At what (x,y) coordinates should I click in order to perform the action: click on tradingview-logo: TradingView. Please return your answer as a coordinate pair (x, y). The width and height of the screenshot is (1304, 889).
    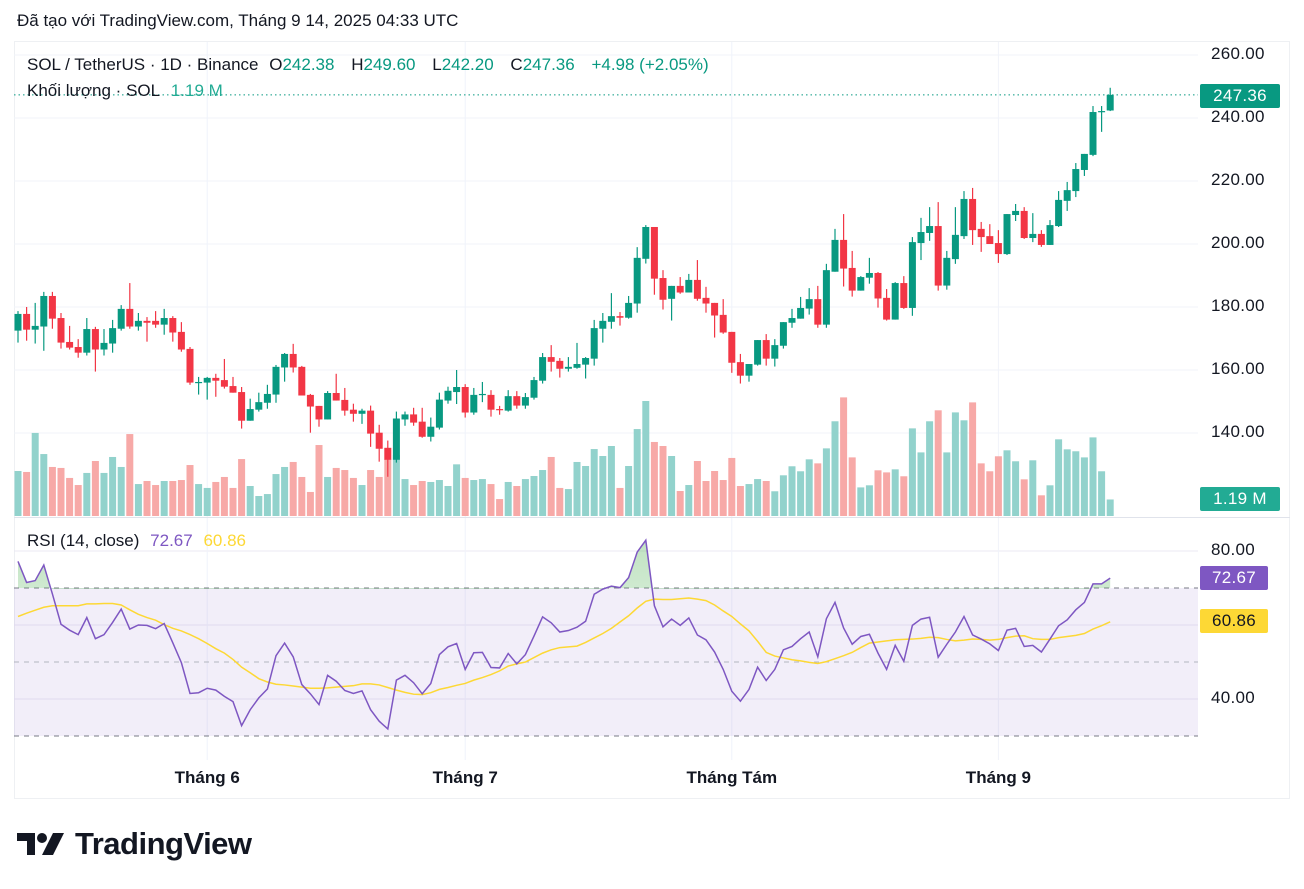
    Looking at the image, I should click on (134, 844).